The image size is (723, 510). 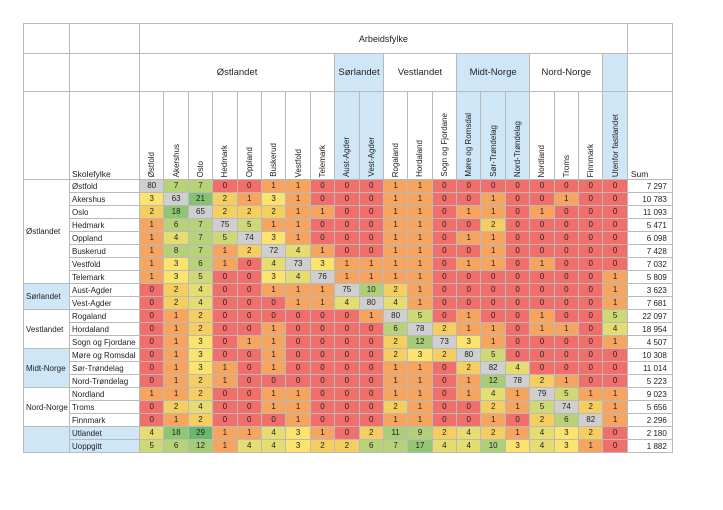 What do you see at coordinates (347, 290) in the screenshot?
I see `heatmap-cell: 75` at bounding box center [347, 290].